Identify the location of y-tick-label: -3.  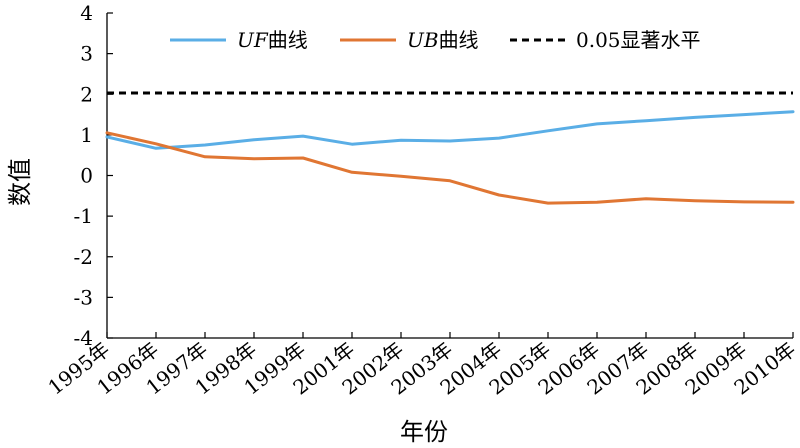
(83, 297).